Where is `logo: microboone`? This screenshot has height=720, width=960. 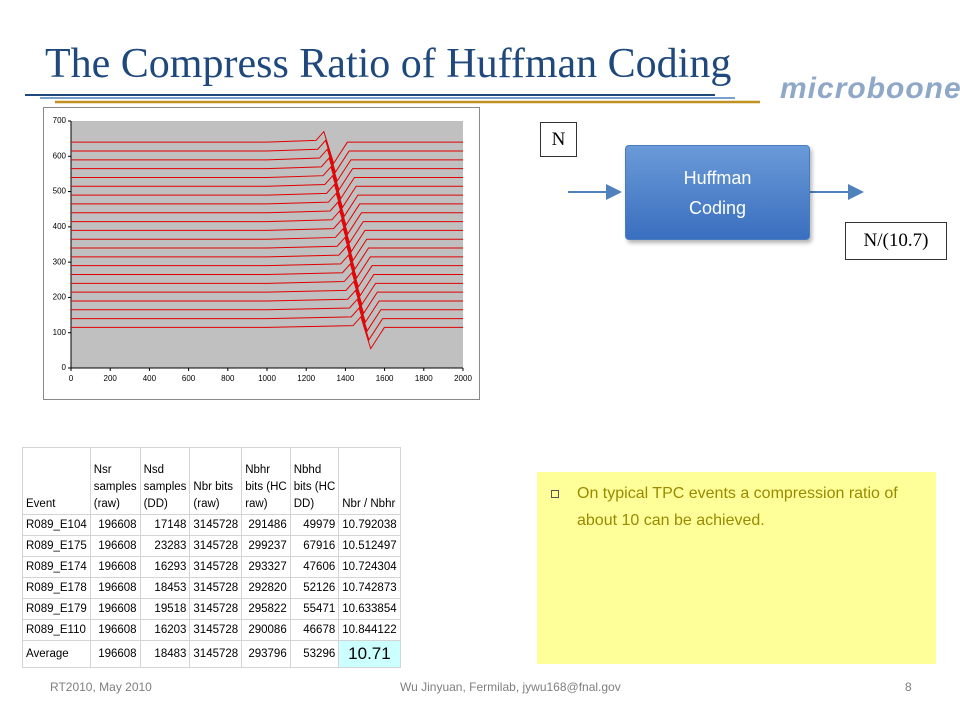 logo: microboone is located at coordinates (870, 88).